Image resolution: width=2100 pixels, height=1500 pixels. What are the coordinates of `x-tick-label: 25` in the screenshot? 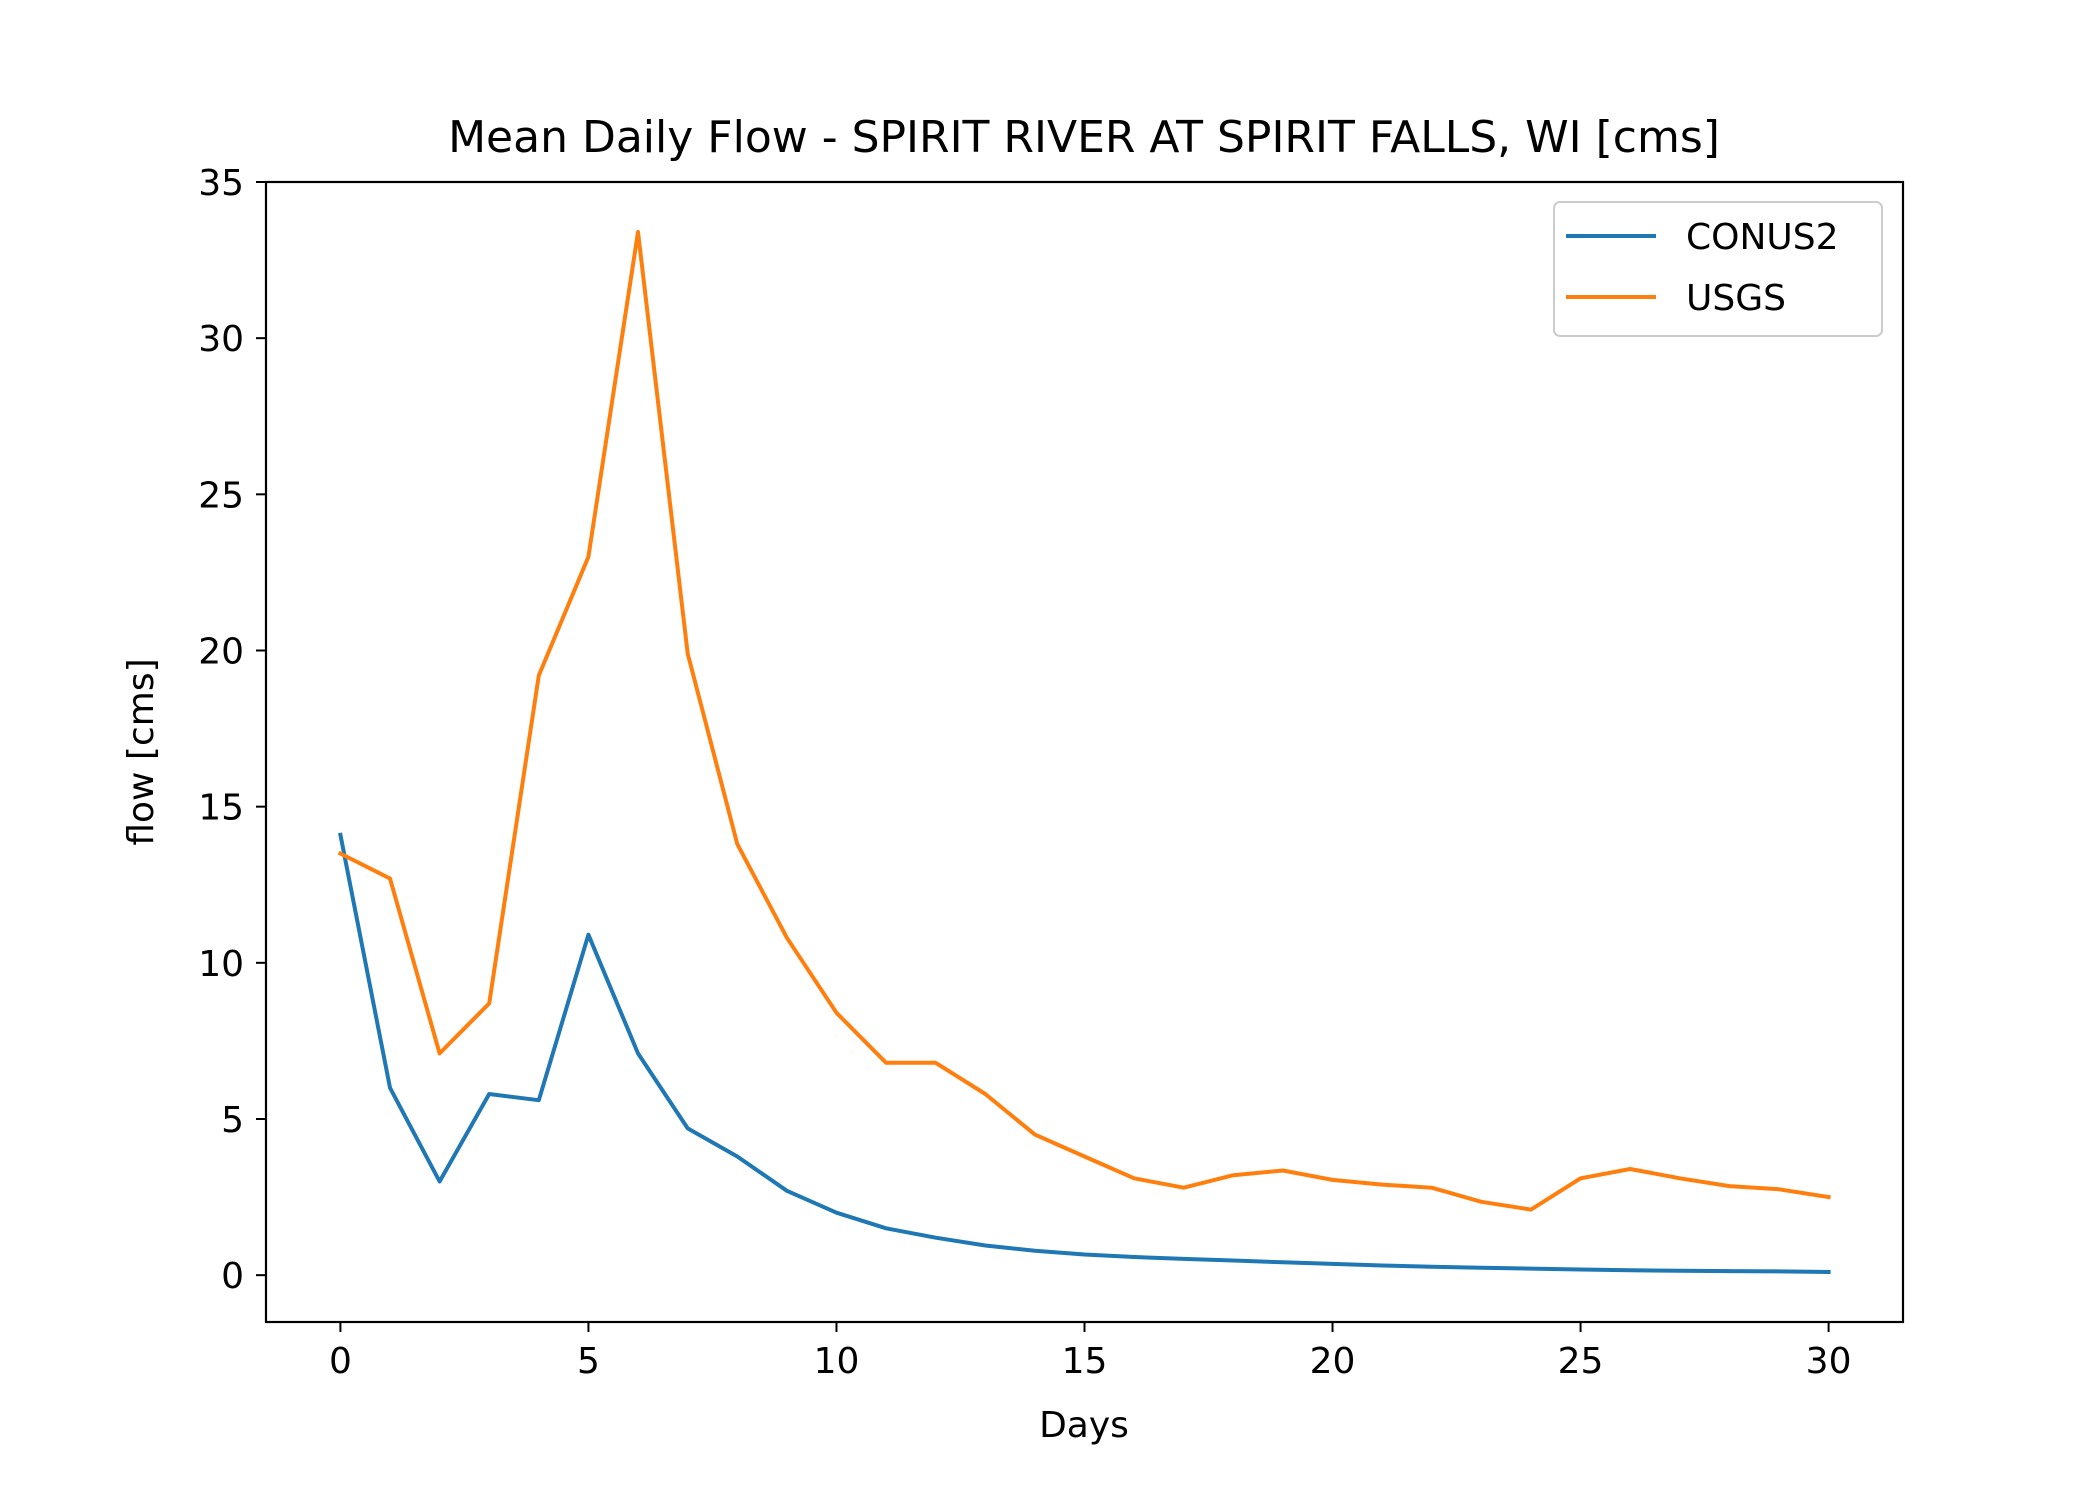 It's located at (1581, 1361).